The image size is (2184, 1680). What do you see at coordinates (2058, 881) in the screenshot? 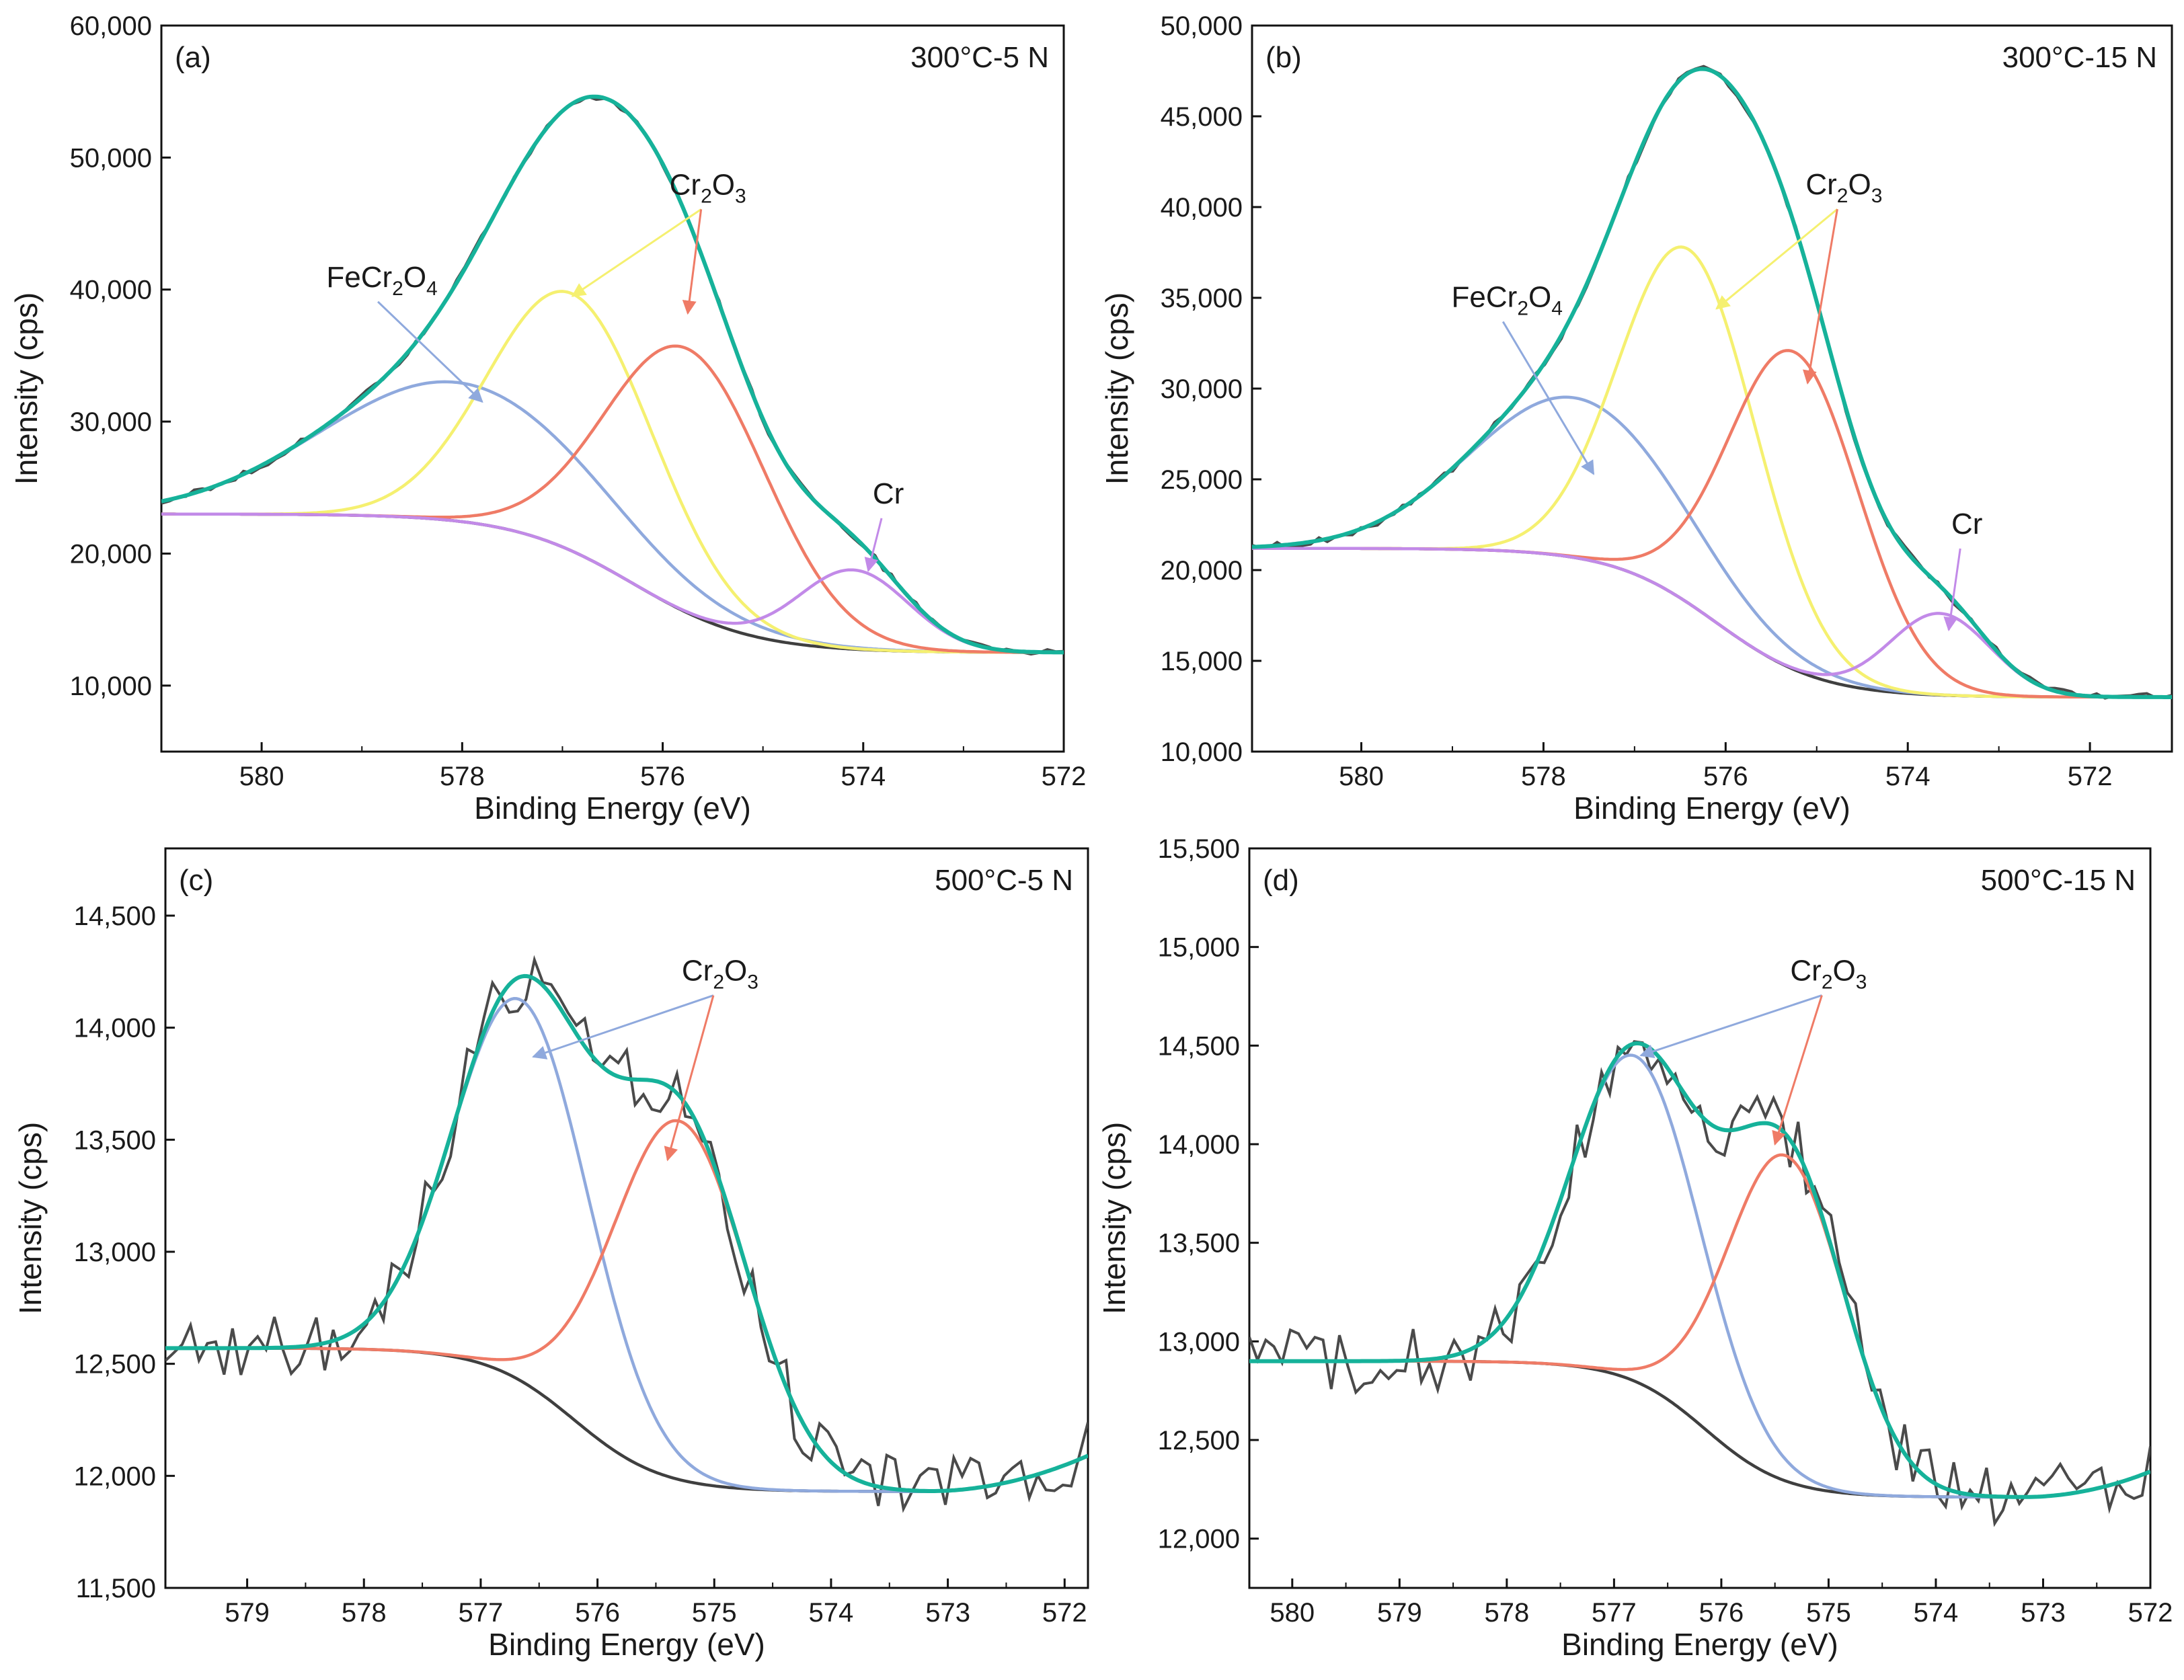
I see `condition-label: 500°C-15 N` at bounding box center [2058, 881].